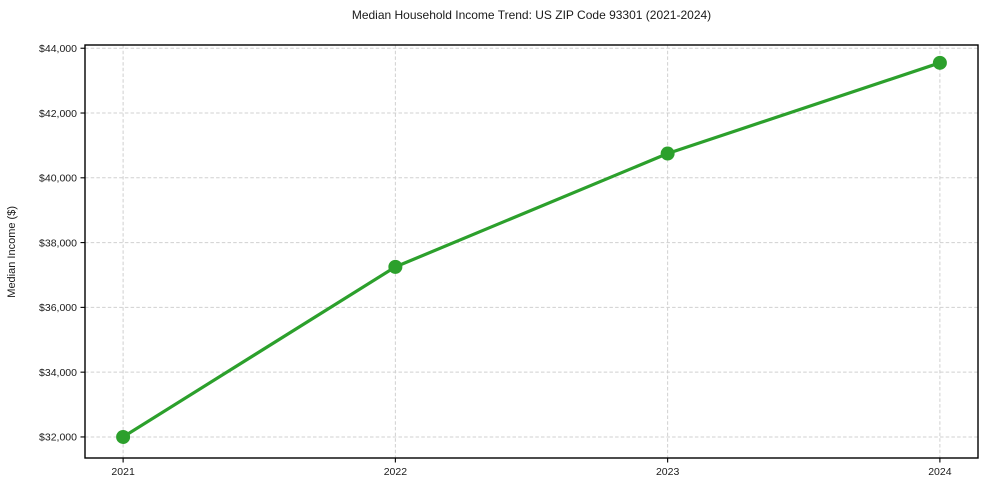 The width and height of the screenshot is (989, 490). I want to click on x-tick-label: 2024, so click(940, 472).